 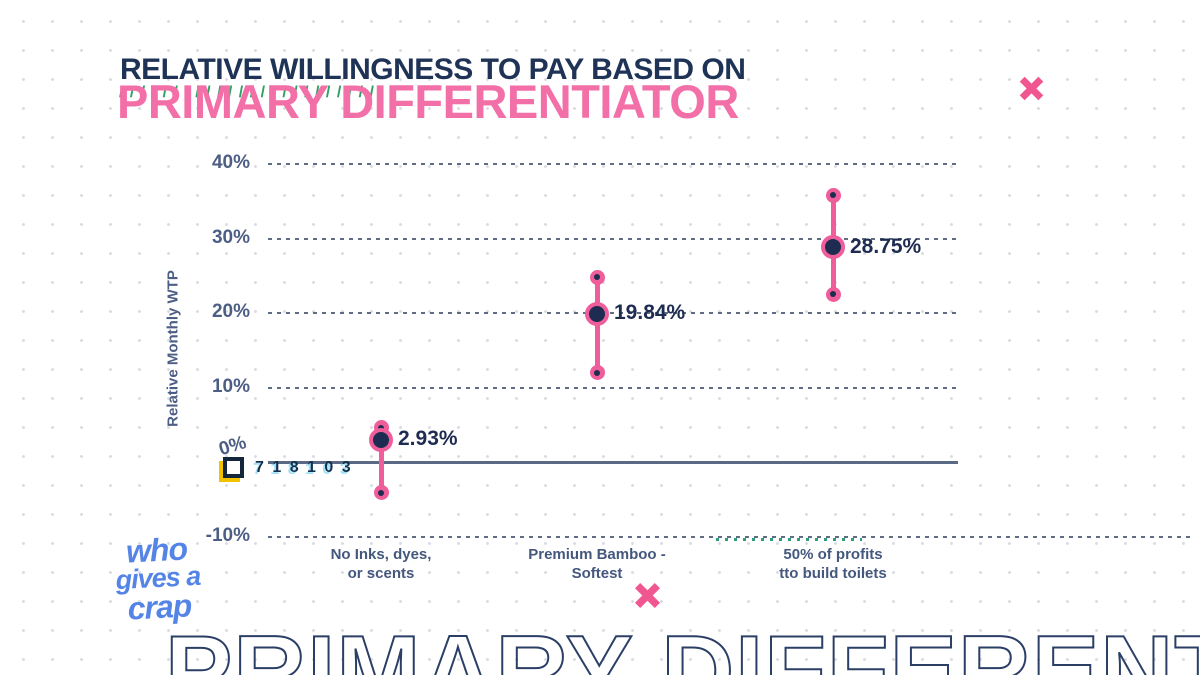 What do you see at coordinates (158, 578) in the screenshot?
I see `who-gives-a-crap-logo: who gives a crap` at bounding box center [158, 578].